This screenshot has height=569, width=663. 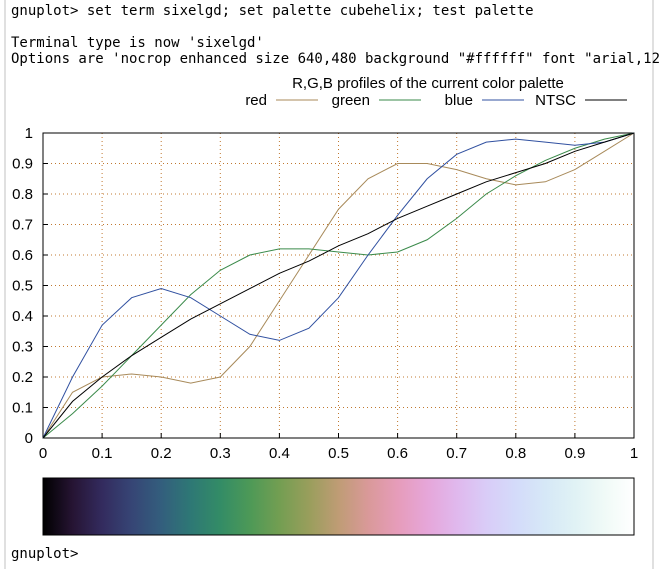 I want to click on legend-label: green, so click(x=351, y=100).